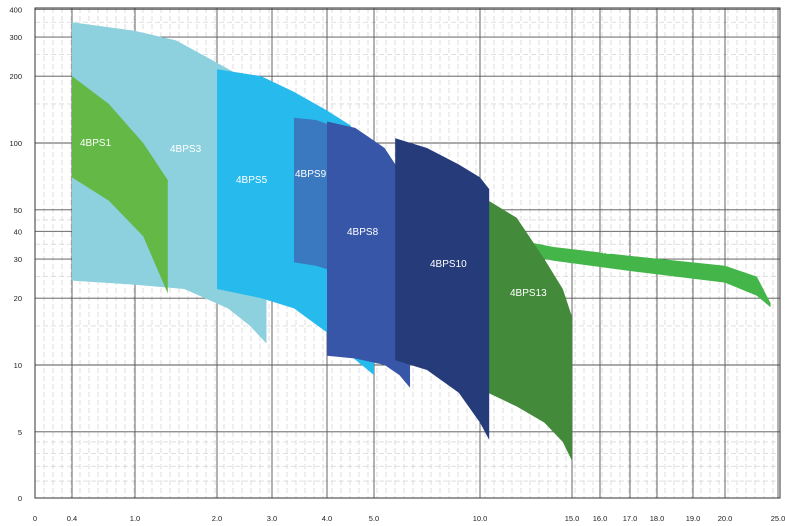  I want to click on x-tick-label: 3.0, so click(272, 518).